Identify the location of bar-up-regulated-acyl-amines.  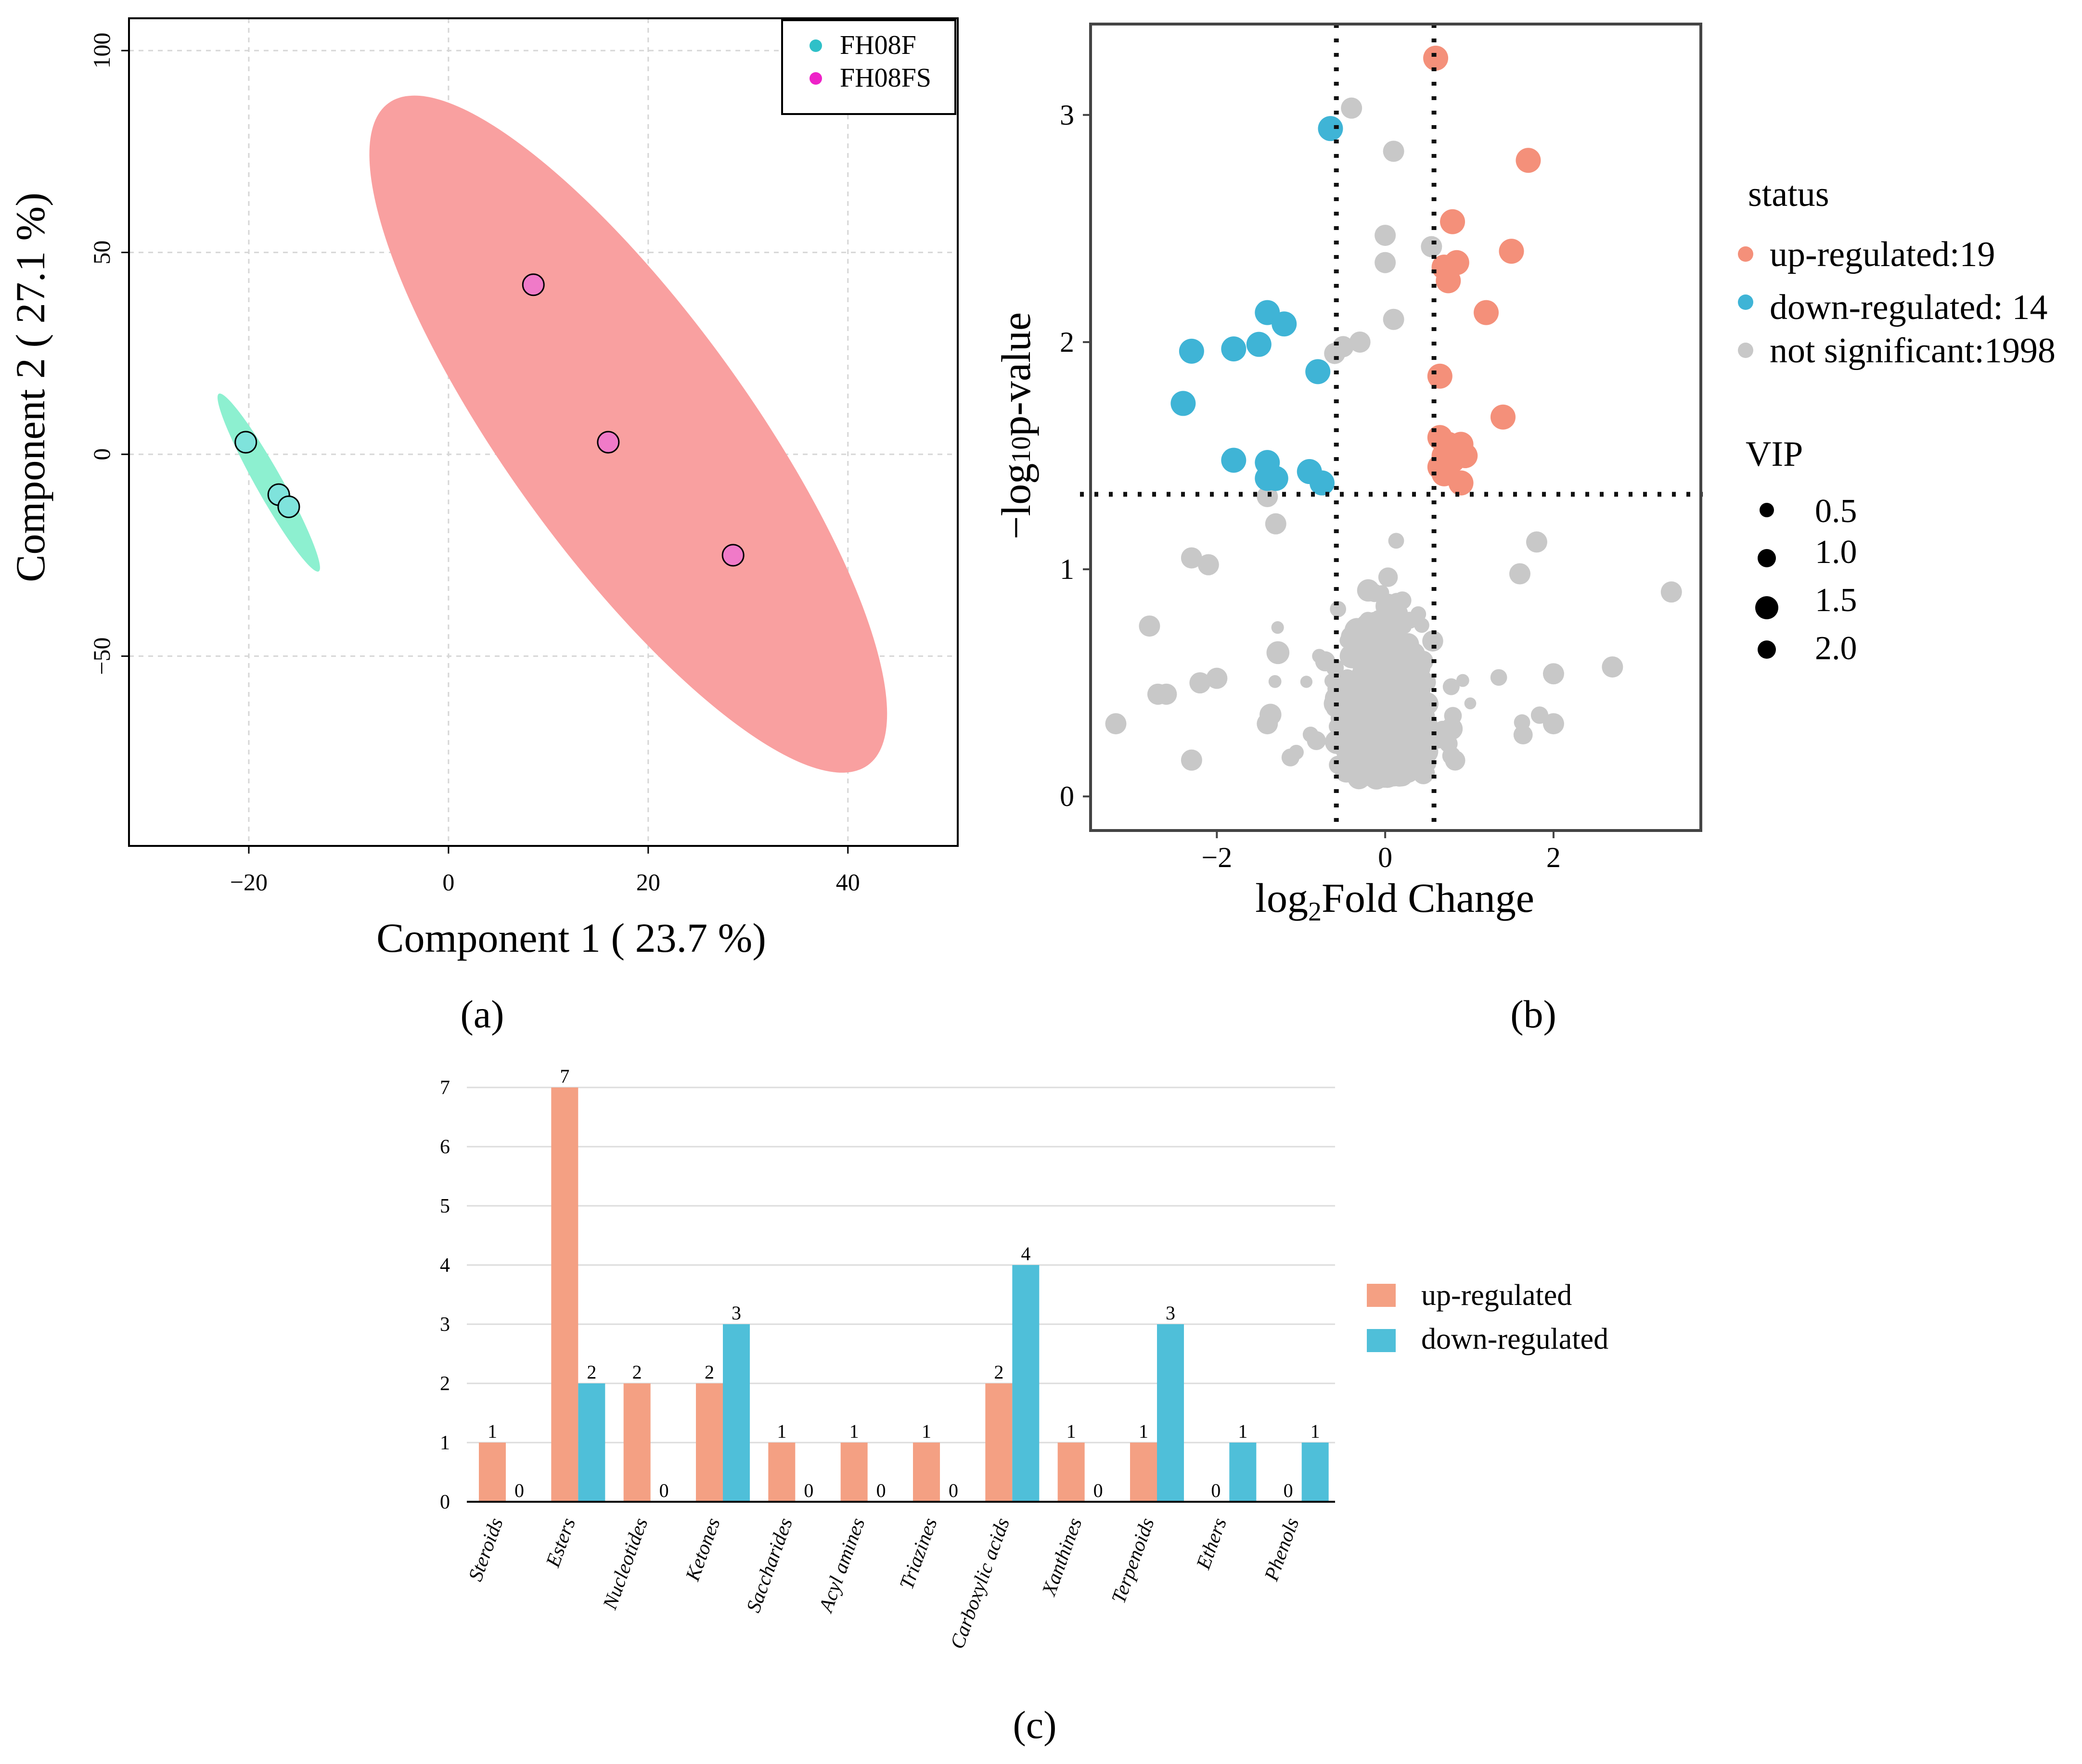
(854, 1472).